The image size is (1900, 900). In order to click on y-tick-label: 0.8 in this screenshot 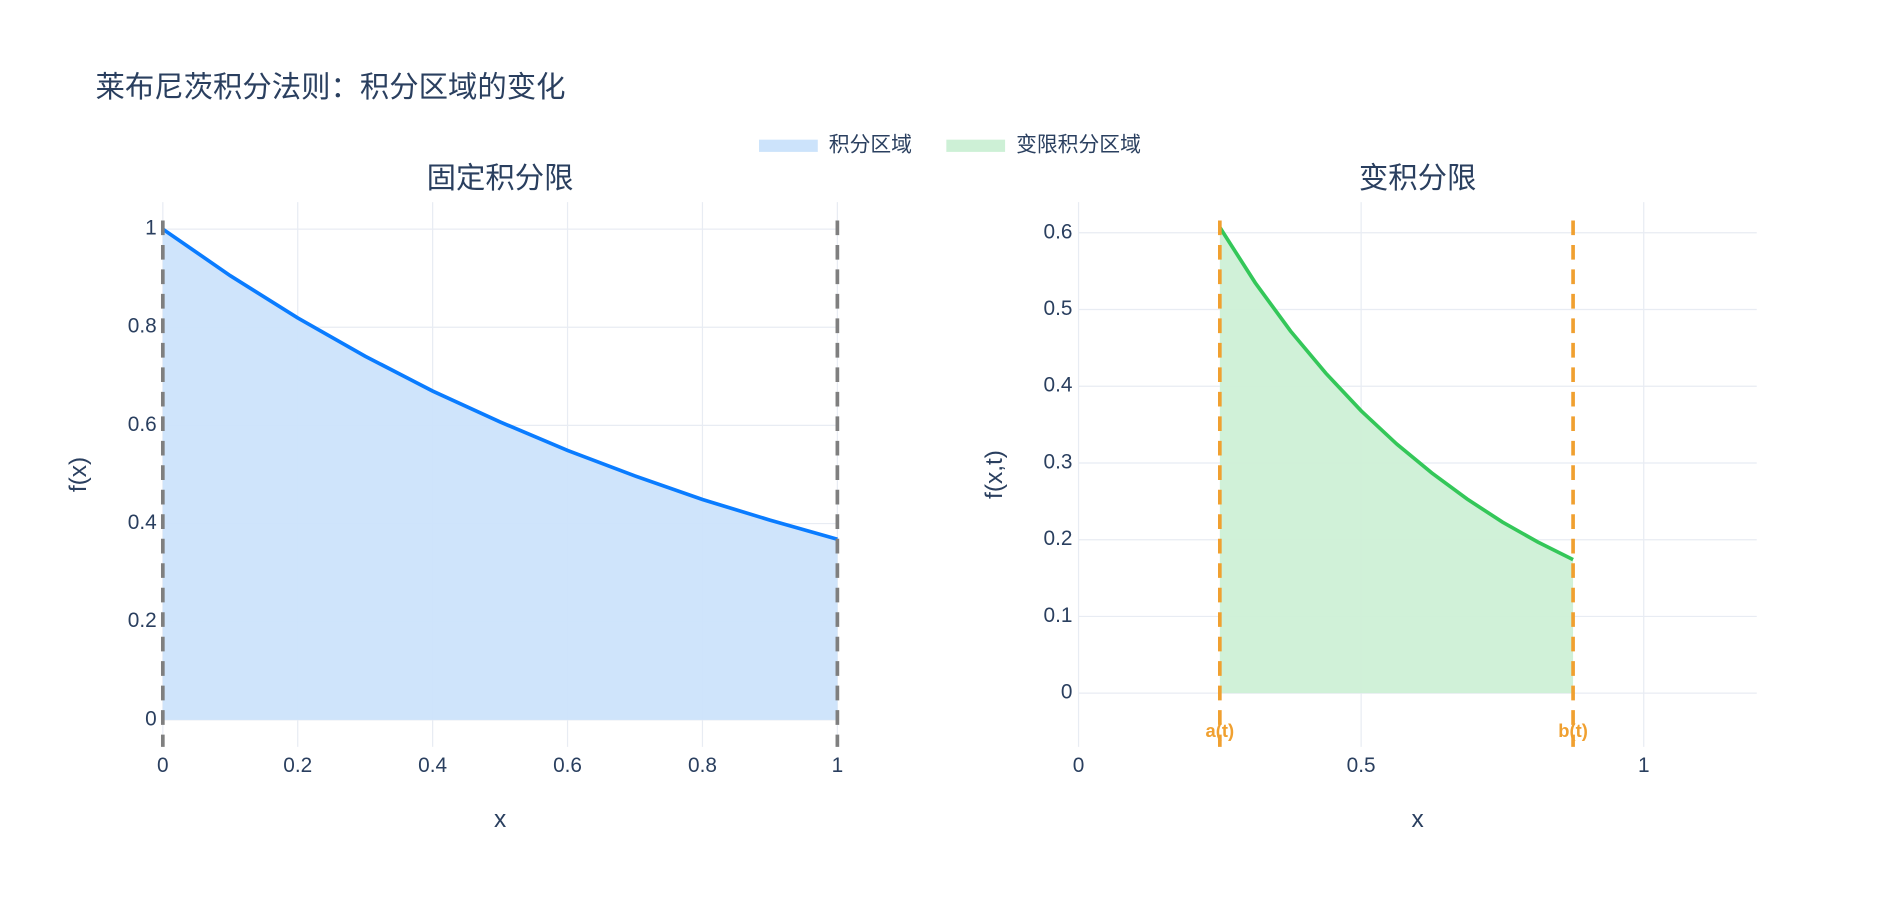, I will do `click(142, 326)`.